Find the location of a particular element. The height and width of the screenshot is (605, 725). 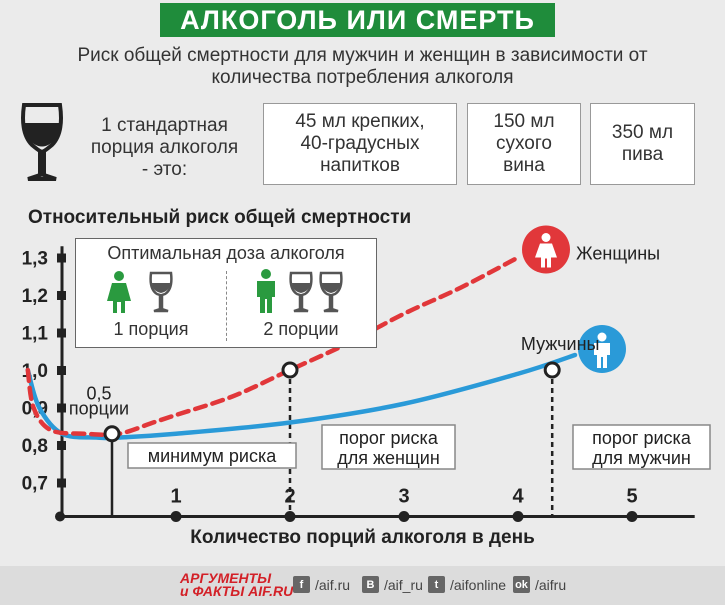

man-icon-head is located at coordinates (602, 337).